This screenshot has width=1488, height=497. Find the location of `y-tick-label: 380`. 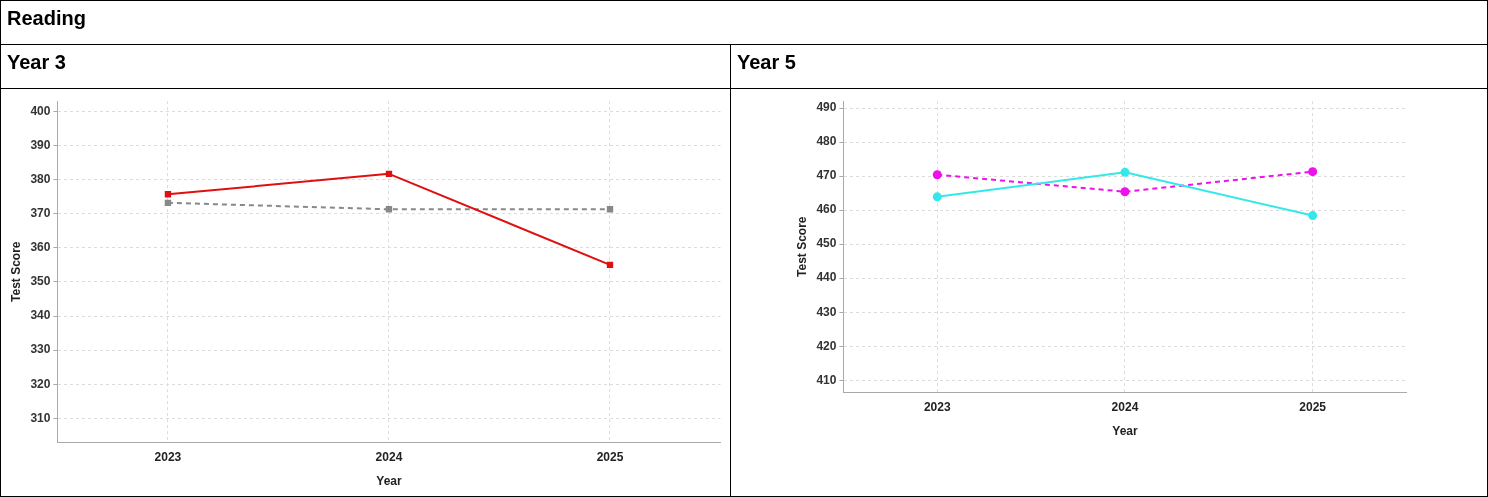

y-tick-label: 380 is located at coordinates (40, 178).